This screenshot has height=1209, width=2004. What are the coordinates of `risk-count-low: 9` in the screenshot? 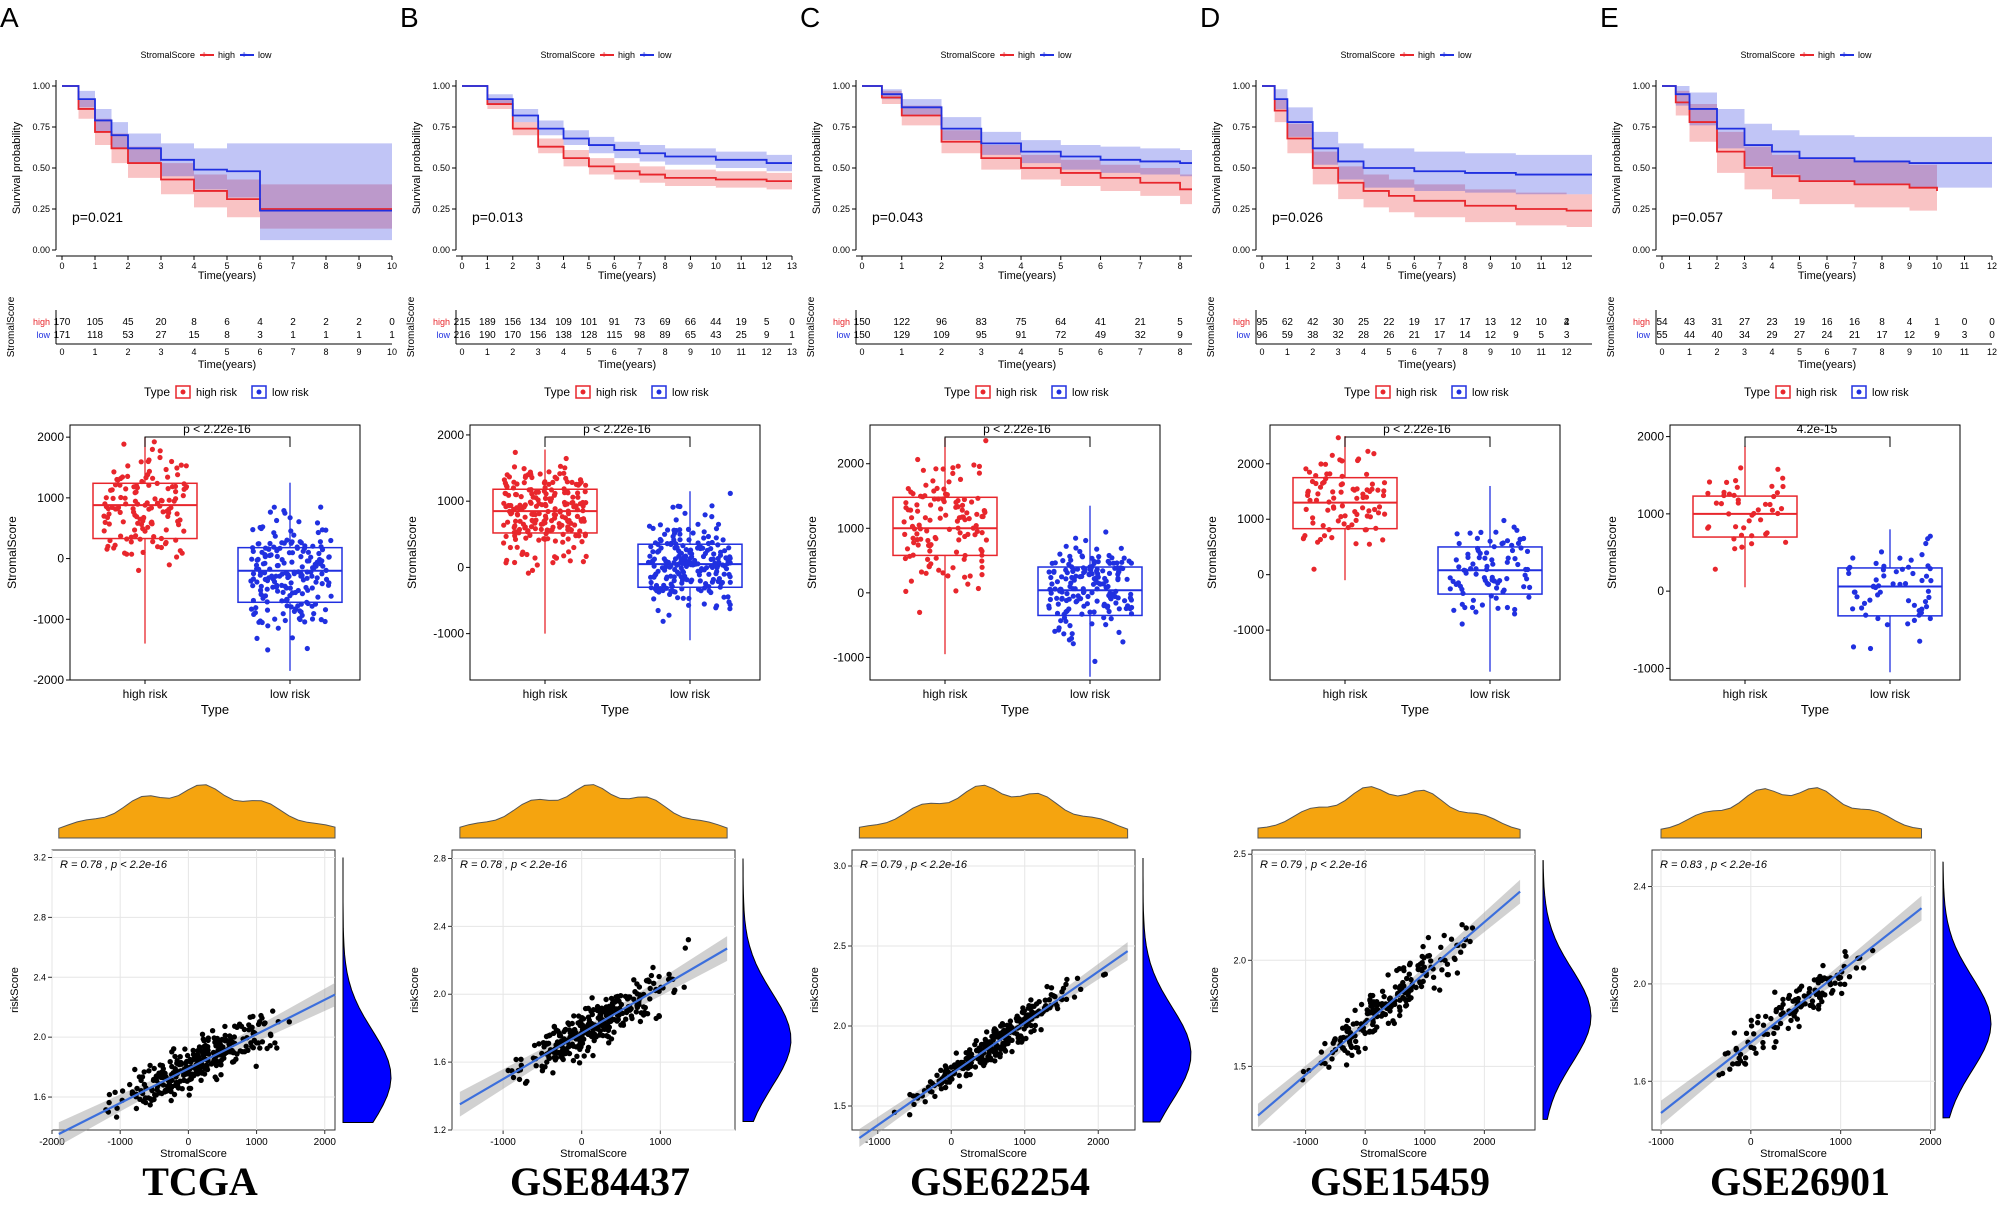 It's located at (1180, 335).